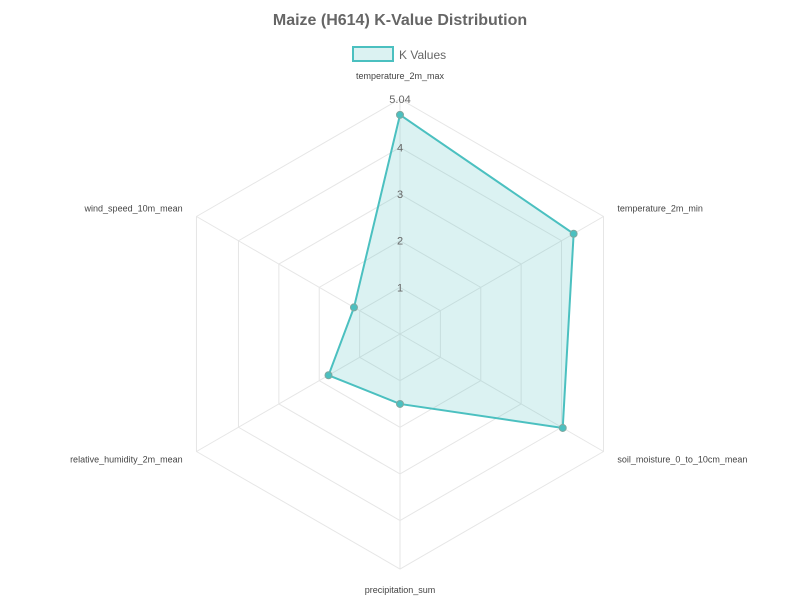  What do you see at coordinates (400, 76) in the screenshot?
I see `axis-label: temperature_2m_max` at bounding box center [400, 76].